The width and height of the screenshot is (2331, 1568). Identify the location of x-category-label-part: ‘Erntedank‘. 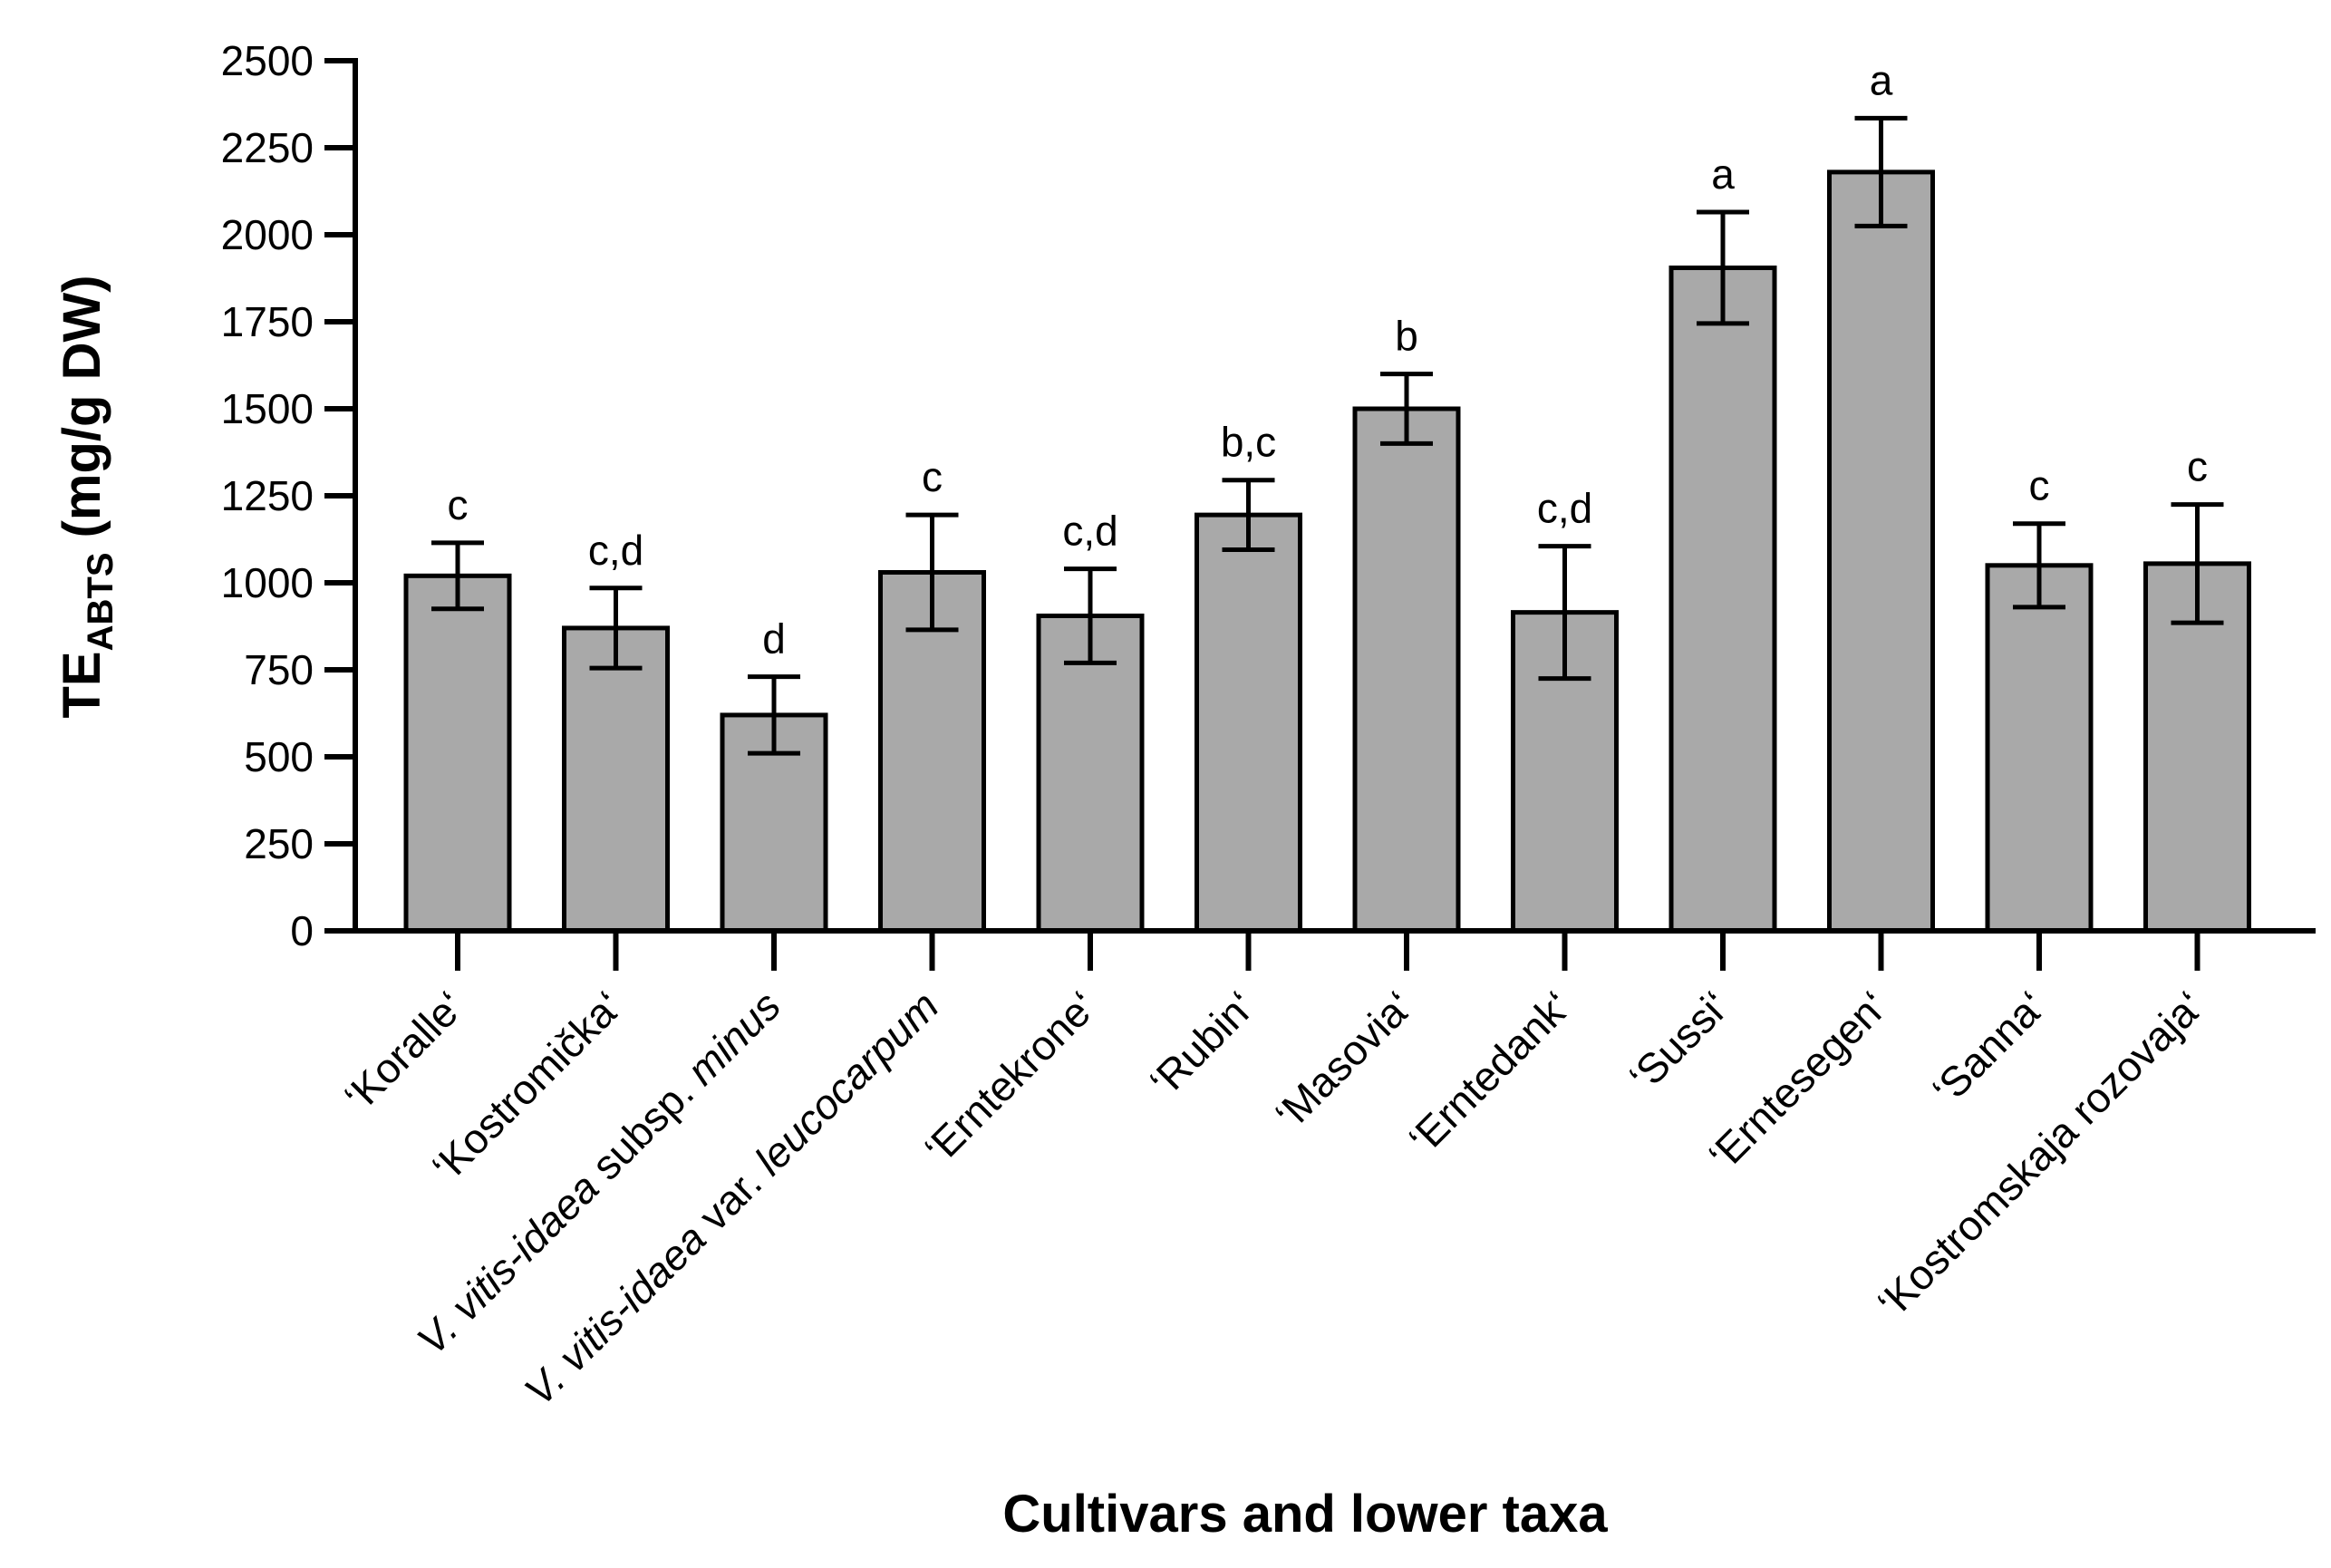
(1490, 1072).